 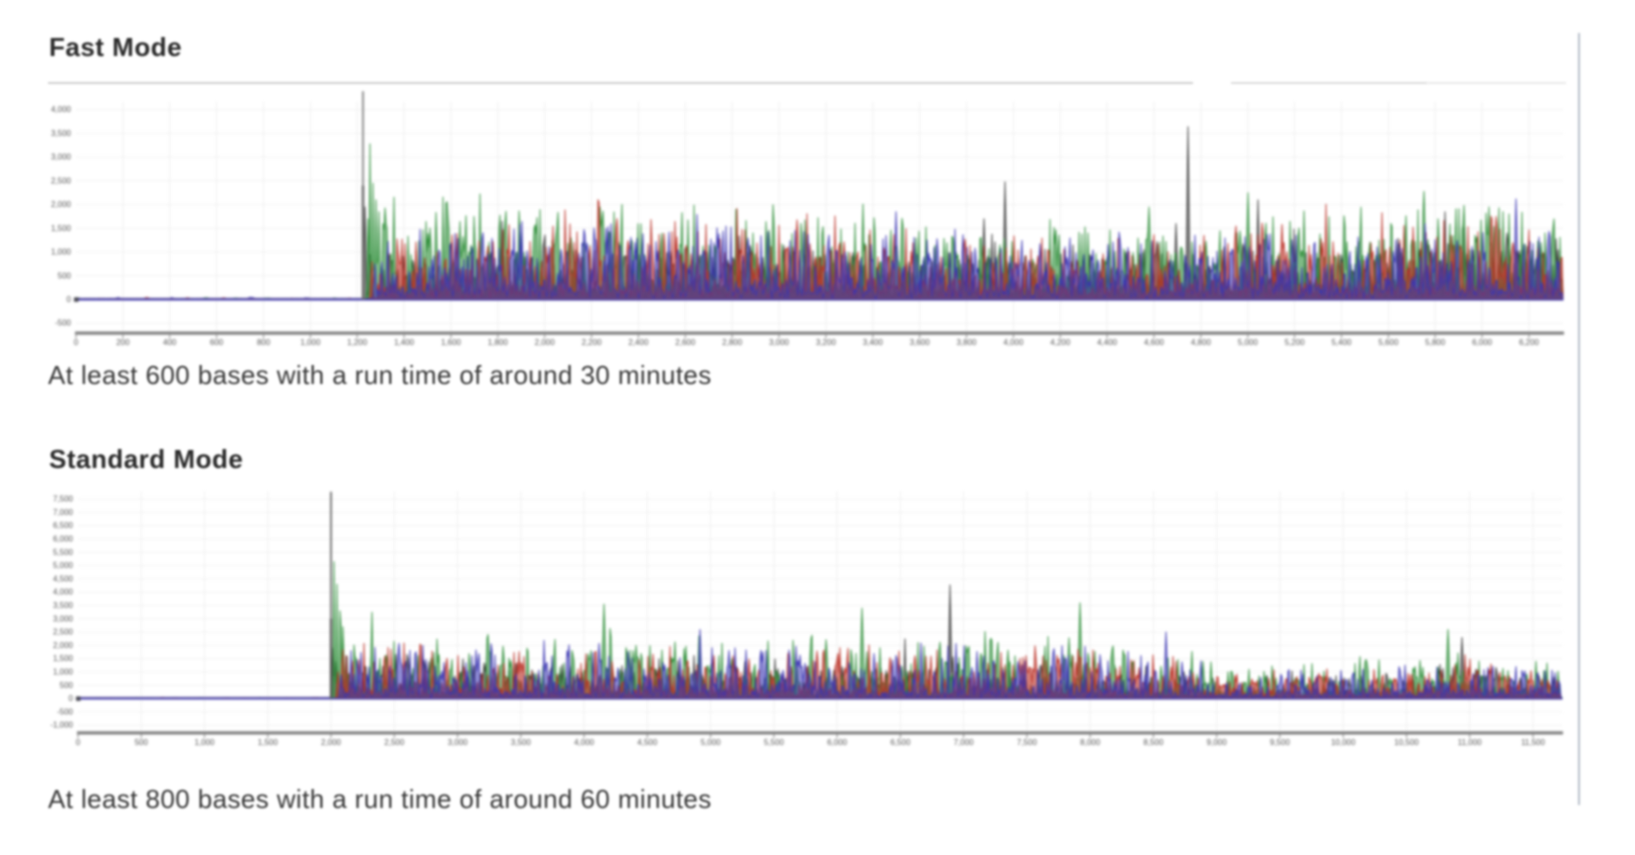 I want to click on svg-text: 2,600, so click(x=685, y=342).